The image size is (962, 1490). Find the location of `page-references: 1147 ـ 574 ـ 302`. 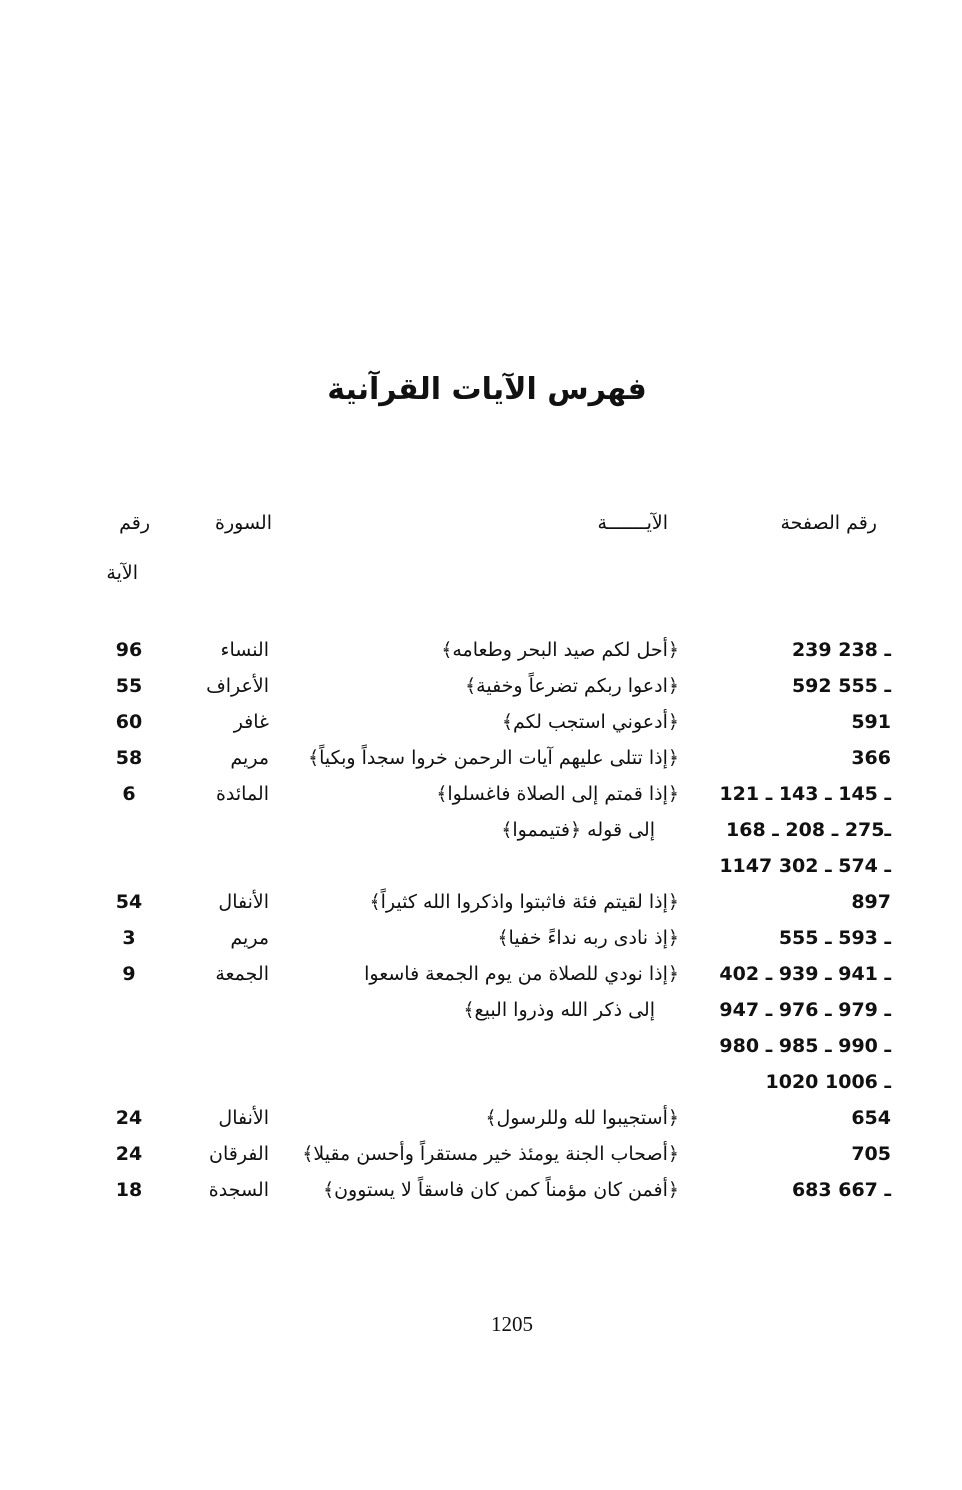

page-references: 1147 ـ 574 ـ 302 is located at coordinates (805, 866).